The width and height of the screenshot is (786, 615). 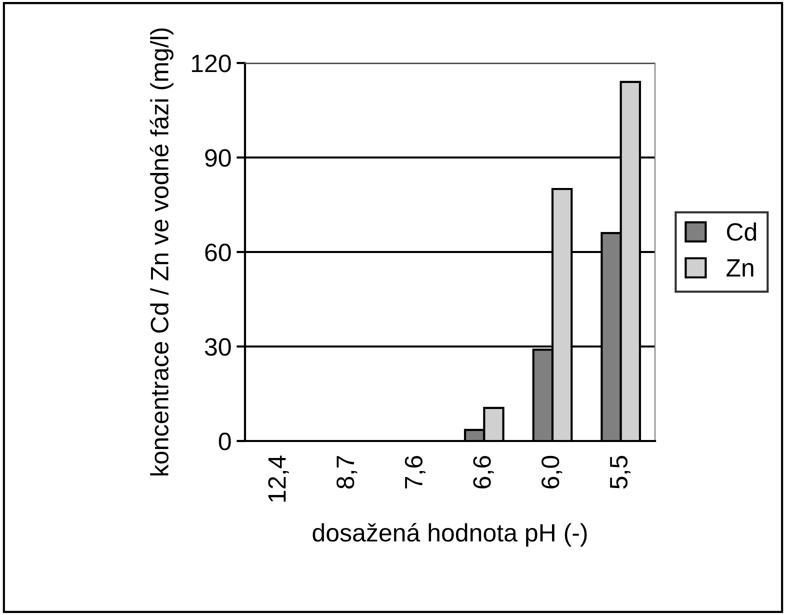 What do you see at coordinates (415, 472) in the screenshot?
I see `x-tick-label: 7,6` at bounding box center [415, 472].